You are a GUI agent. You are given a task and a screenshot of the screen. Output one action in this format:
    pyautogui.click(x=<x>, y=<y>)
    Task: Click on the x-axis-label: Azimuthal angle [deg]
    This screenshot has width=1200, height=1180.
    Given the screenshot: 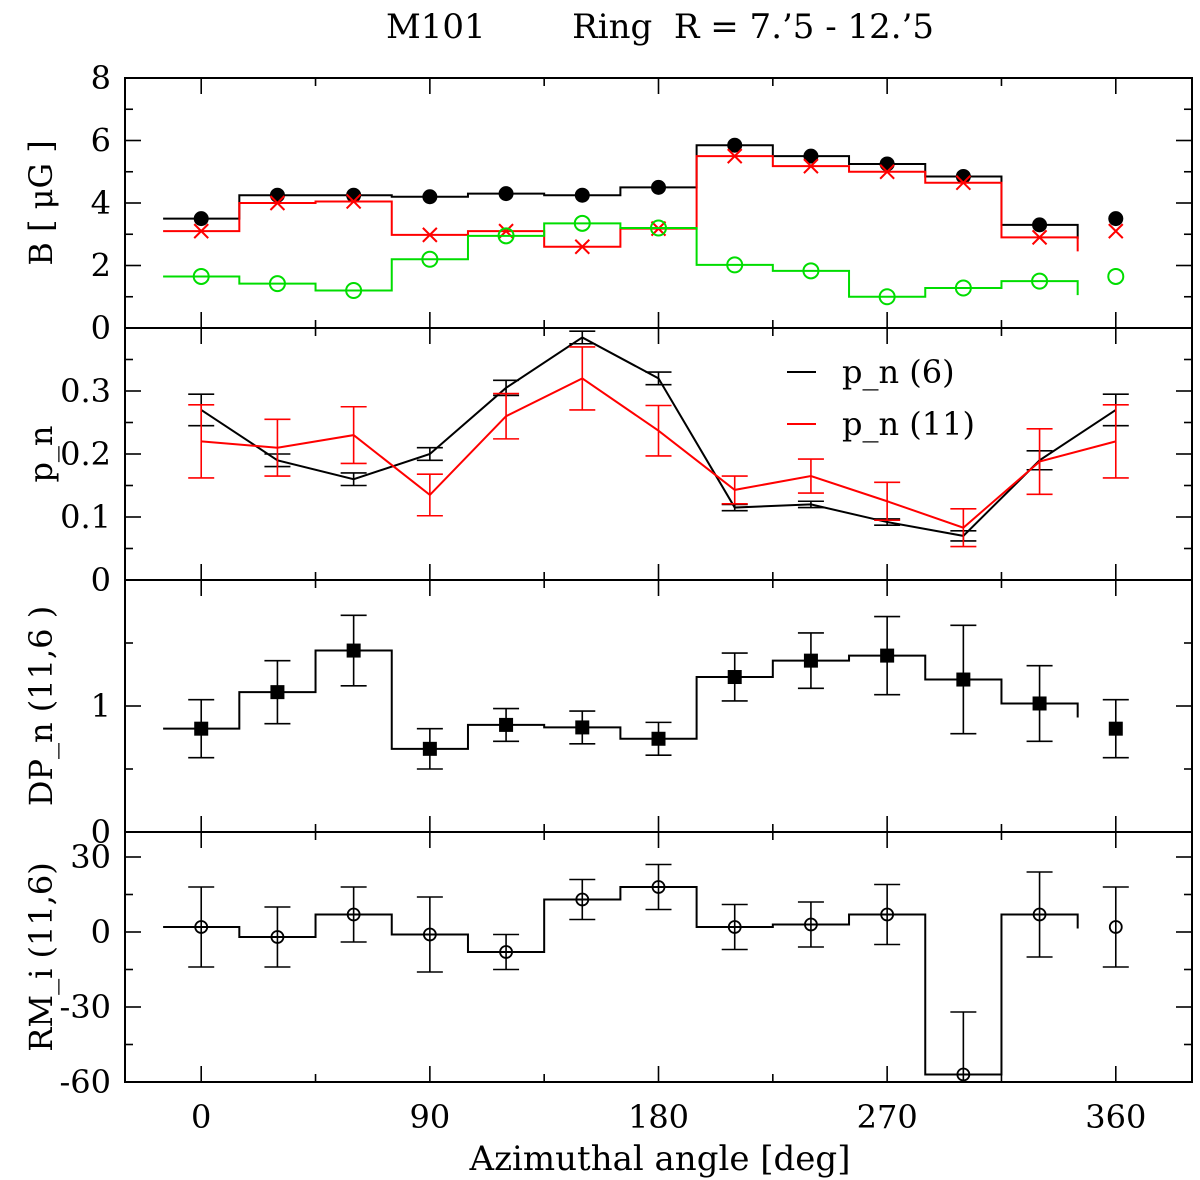 What is the action you would take?
    pyautogui.click(x=660, y=1159)
    